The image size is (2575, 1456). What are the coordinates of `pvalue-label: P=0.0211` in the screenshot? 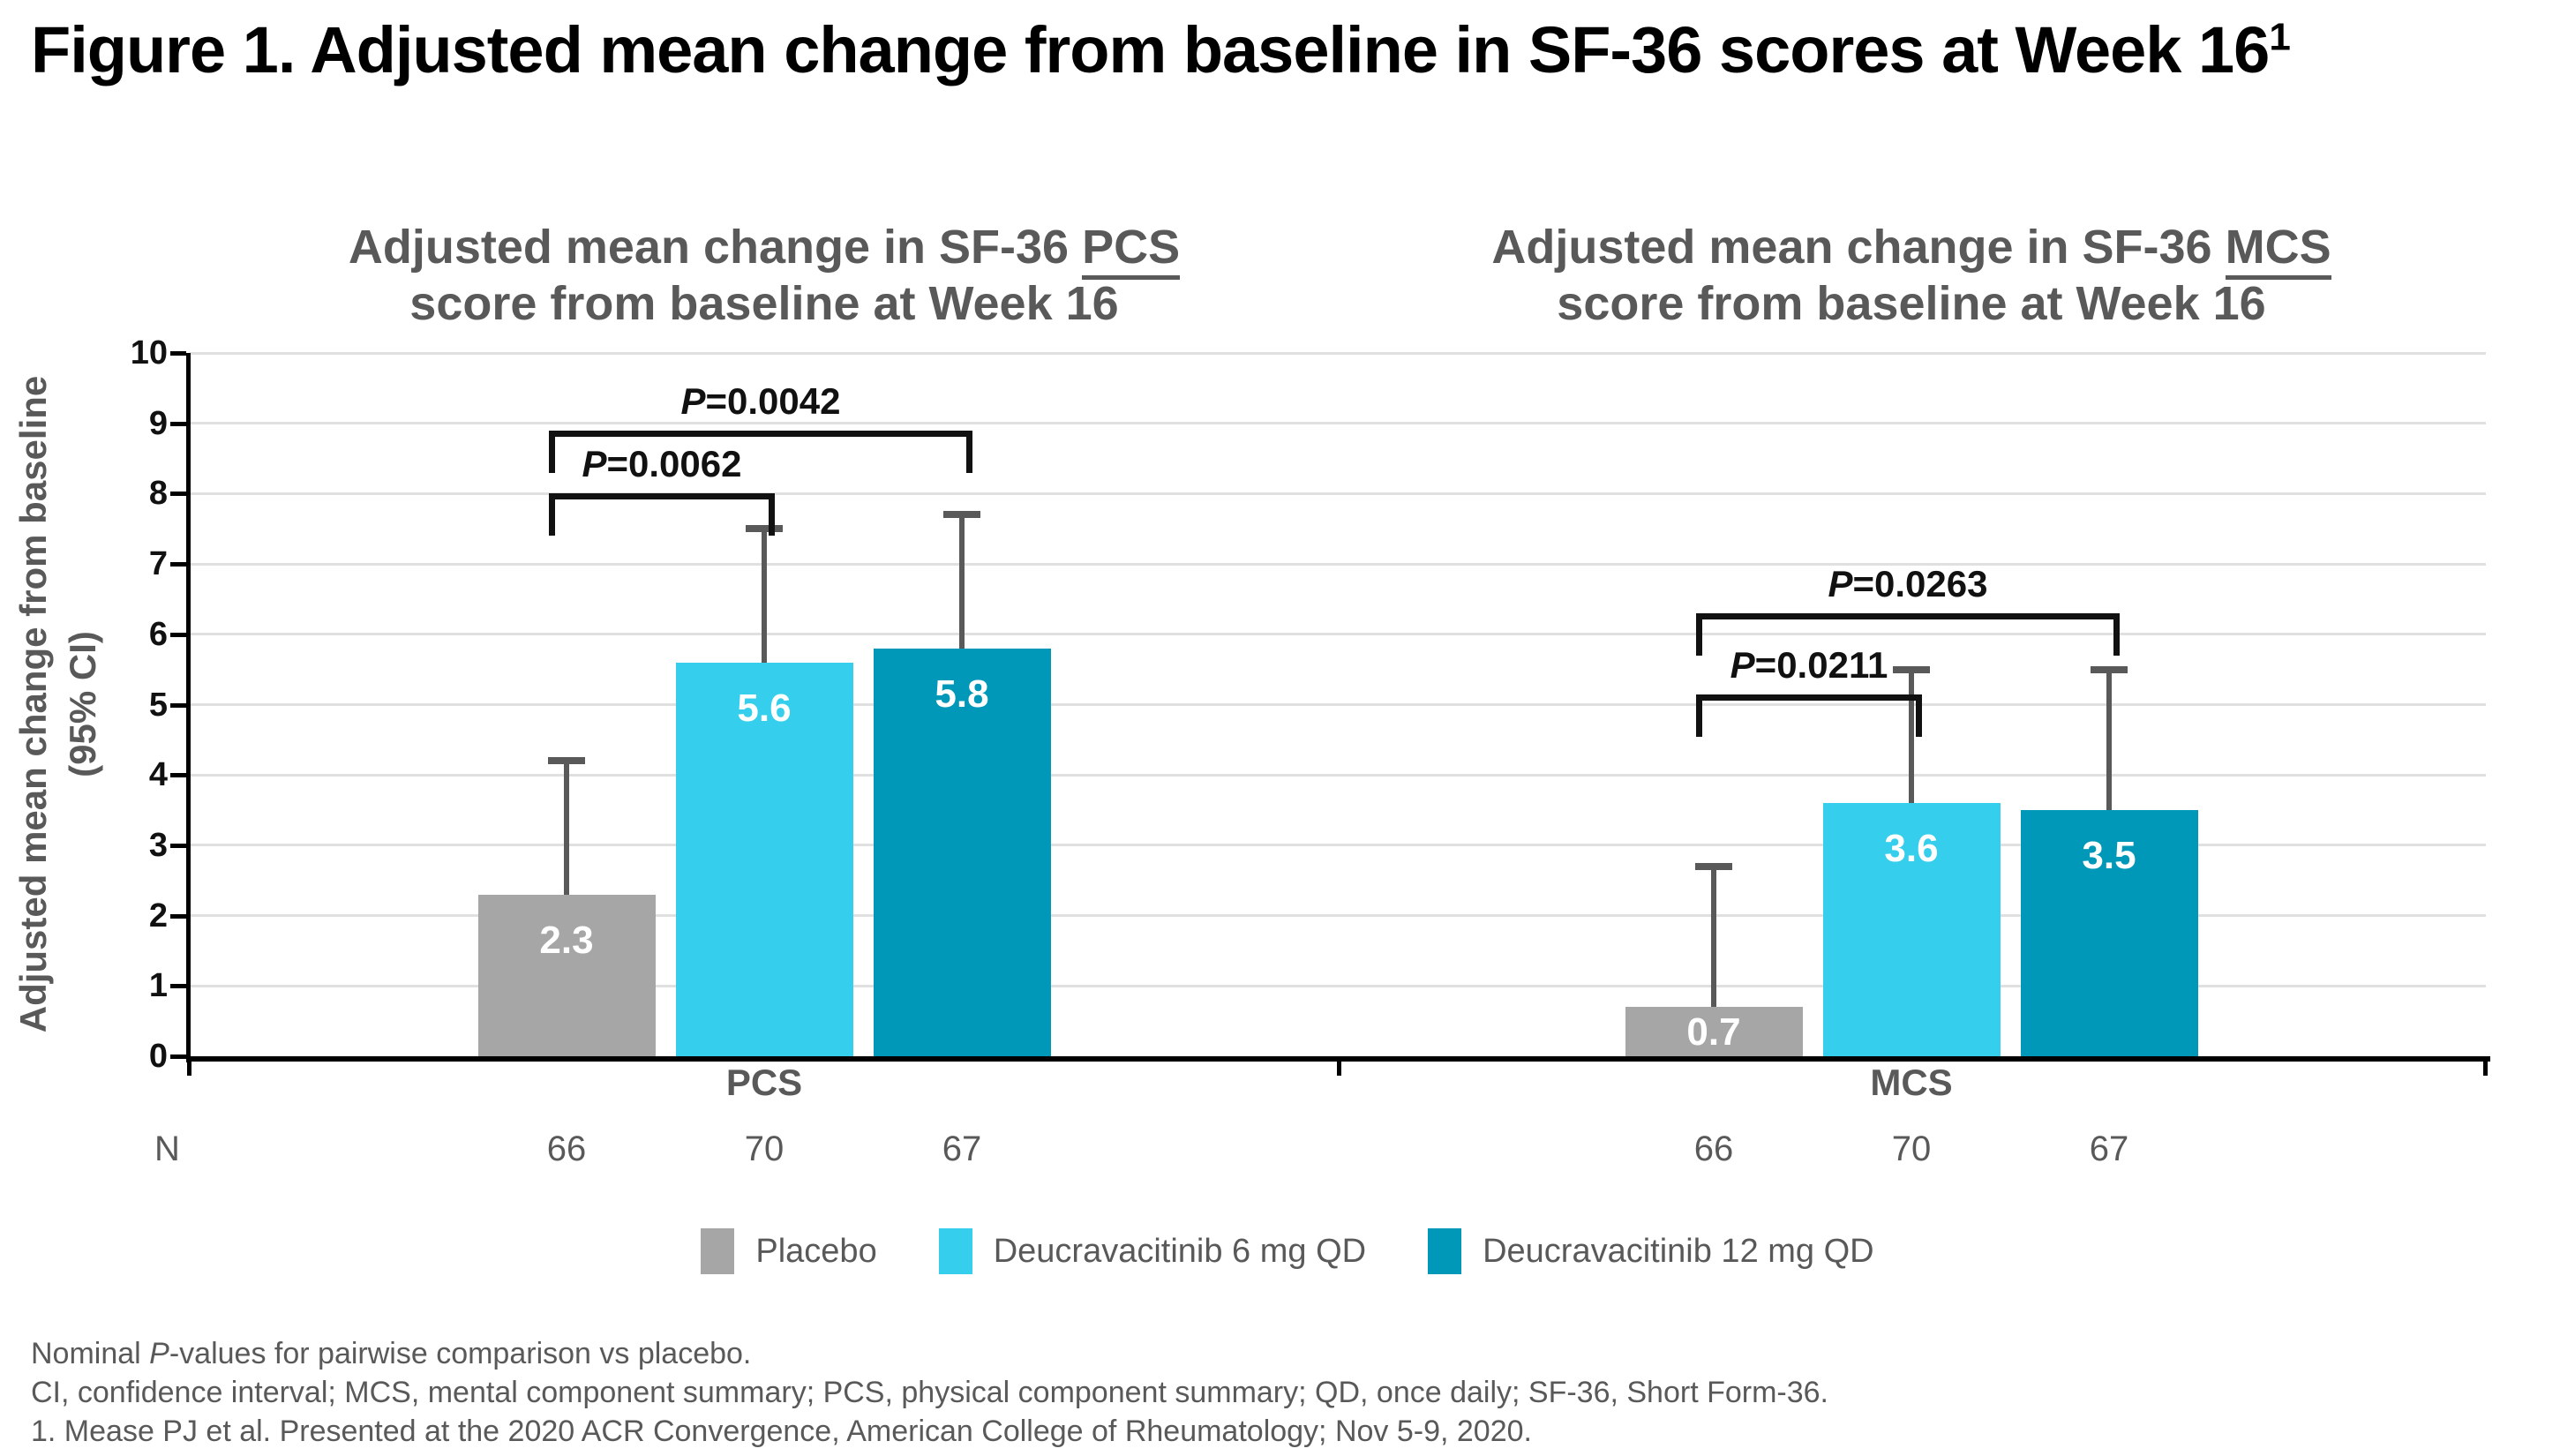 It's located at (1809, 664).